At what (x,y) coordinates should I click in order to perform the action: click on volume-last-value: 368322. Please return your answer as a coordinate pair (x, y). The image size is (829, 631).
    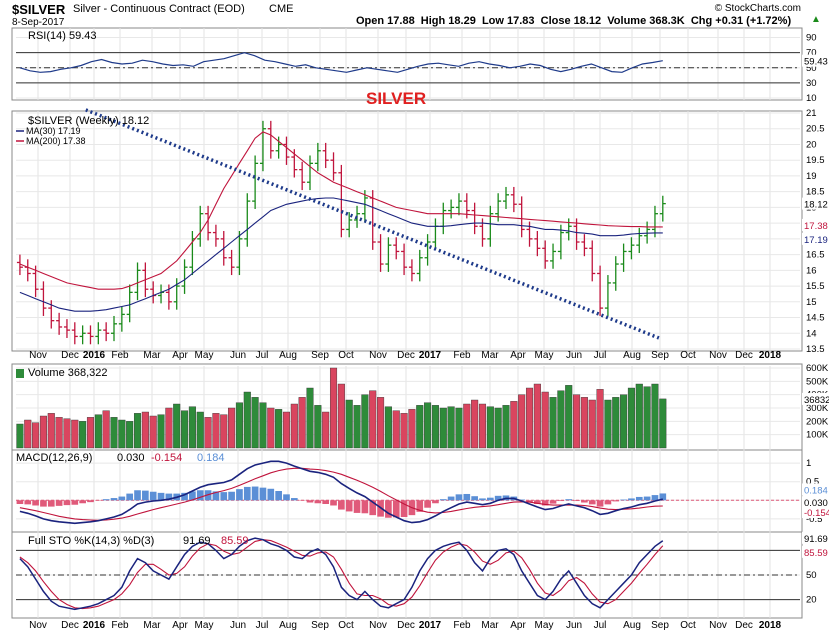
    Looking at the image, I should click on (816, 400).